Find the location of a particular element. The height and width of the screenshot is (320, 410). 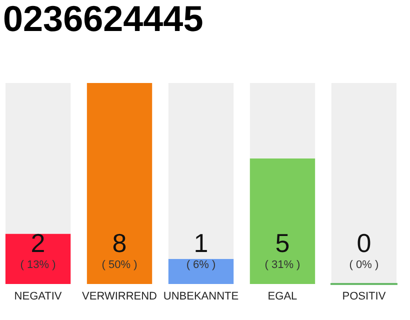

data-label: 8 is located at coordinates (119, 243).